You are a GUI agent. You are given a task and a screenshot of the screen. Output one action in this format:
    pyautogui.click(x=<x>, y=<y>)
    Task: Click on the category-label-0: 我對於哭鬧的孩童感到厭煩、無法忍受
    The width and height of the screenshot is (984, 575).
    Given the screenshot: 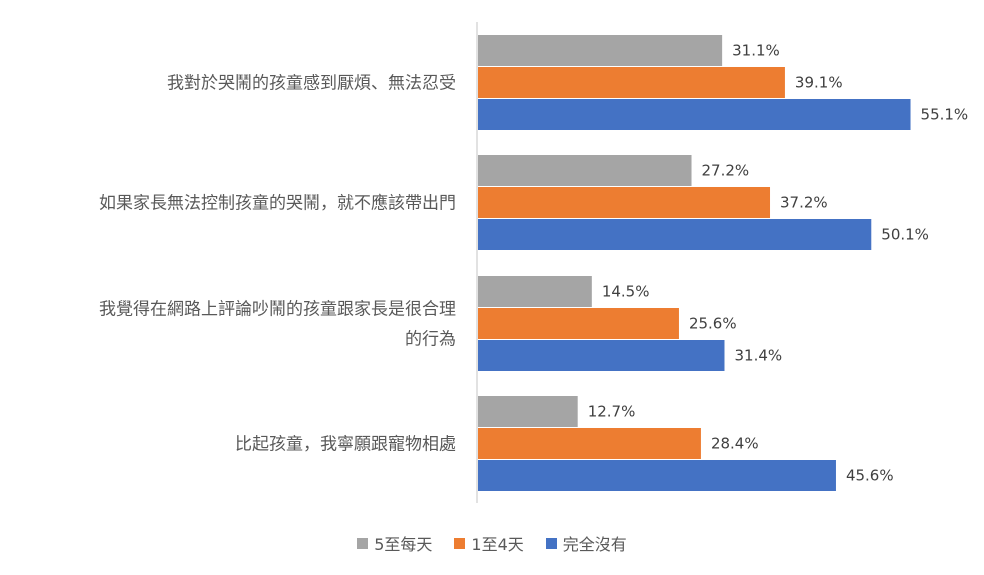 What is the action you would take?
    pyautogui.click(x=311, y=84)
    